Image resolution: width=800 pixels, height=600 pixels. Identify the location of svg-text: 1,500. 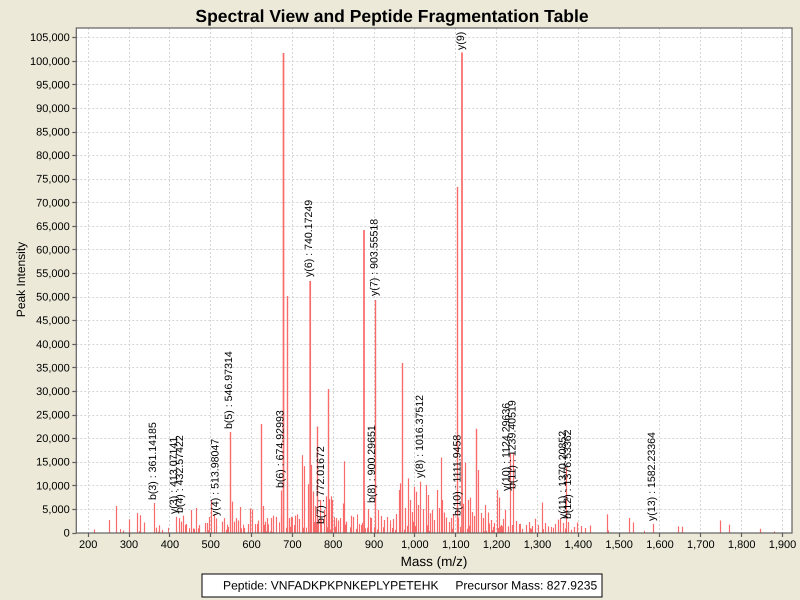
(619, 545).